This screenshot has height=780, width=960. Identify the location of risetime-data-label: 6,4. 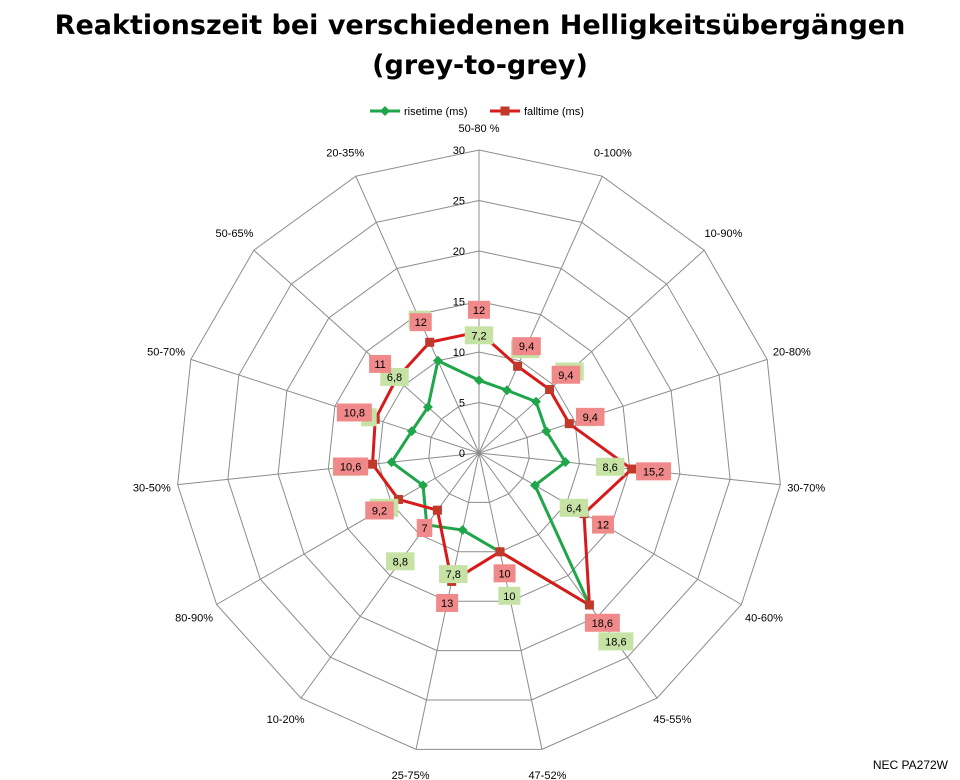
(574, 507).